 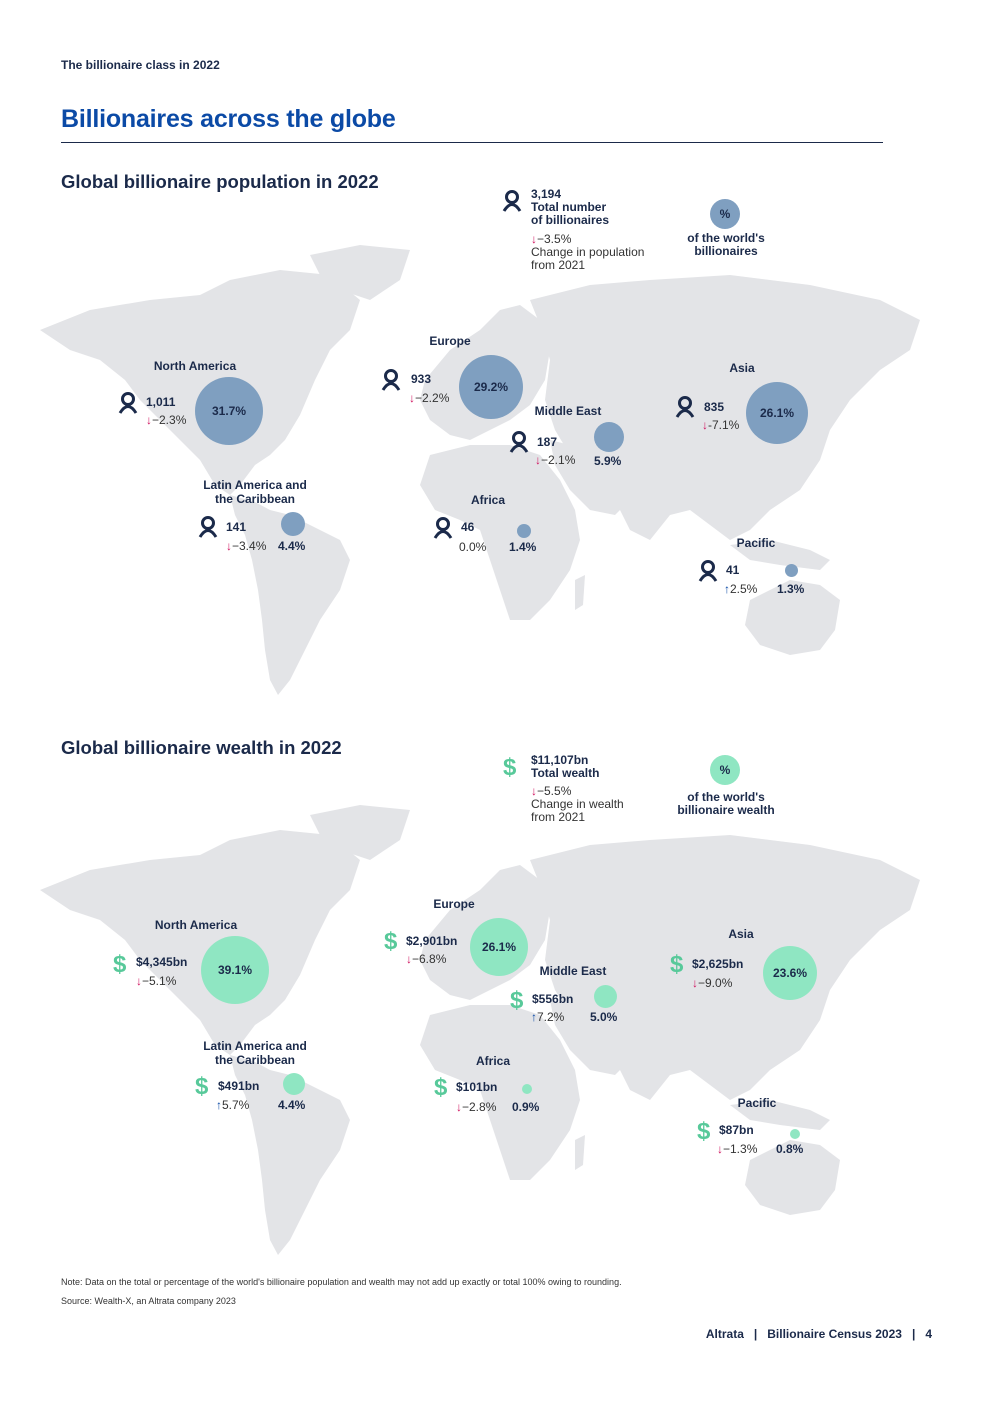 What do you see at coordinates (292, 1105) in the screenshot?
I see `latin-america-wealth-pct: 4.4%` at bounding box center [292, 1105].